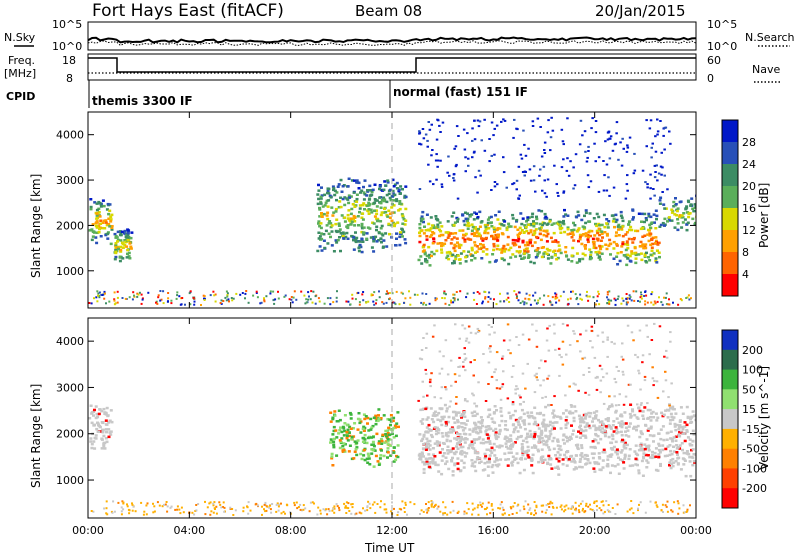  What do you see at coordinates (392, 36) in the screenshot?
I see `noise-panel-frame` at bounding box center [392, 36].